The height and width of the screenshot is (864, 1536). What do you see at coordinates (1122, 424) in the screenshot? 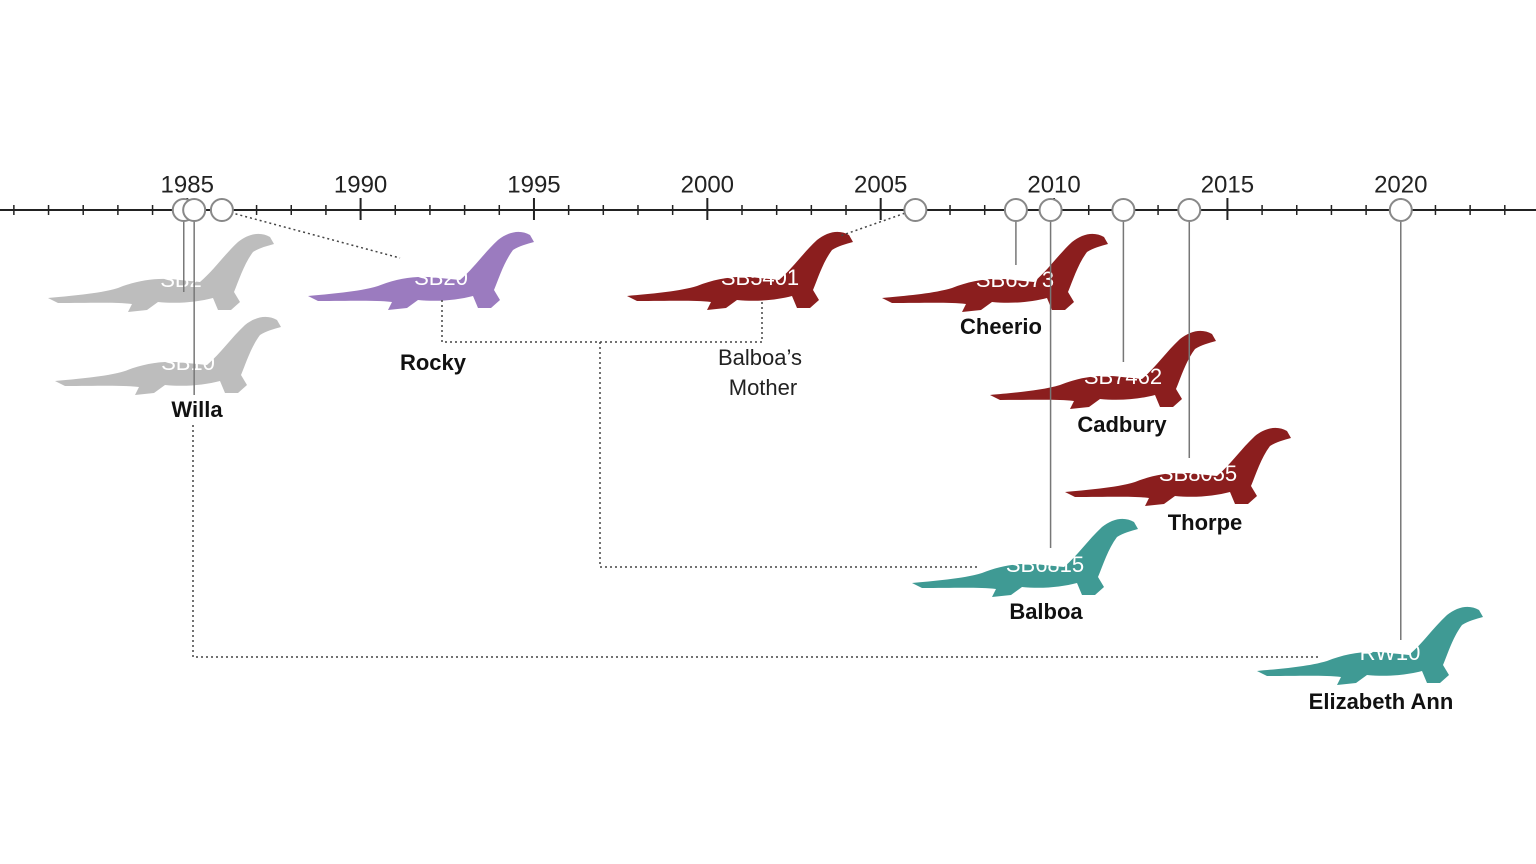
I see `ferret-name: Cadbury` at bounding box center [1122, 424].